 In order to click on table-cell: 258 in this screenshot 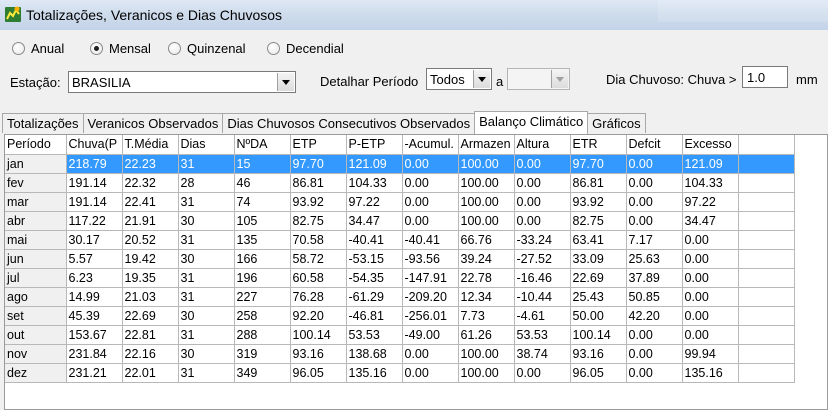, I will do `click(262, 316)`.